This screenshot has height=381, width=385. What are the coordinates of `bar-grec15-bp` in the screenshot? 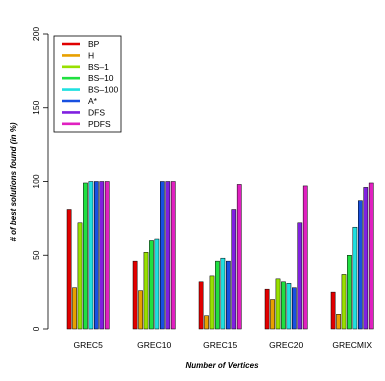 It's located at (201, 305).